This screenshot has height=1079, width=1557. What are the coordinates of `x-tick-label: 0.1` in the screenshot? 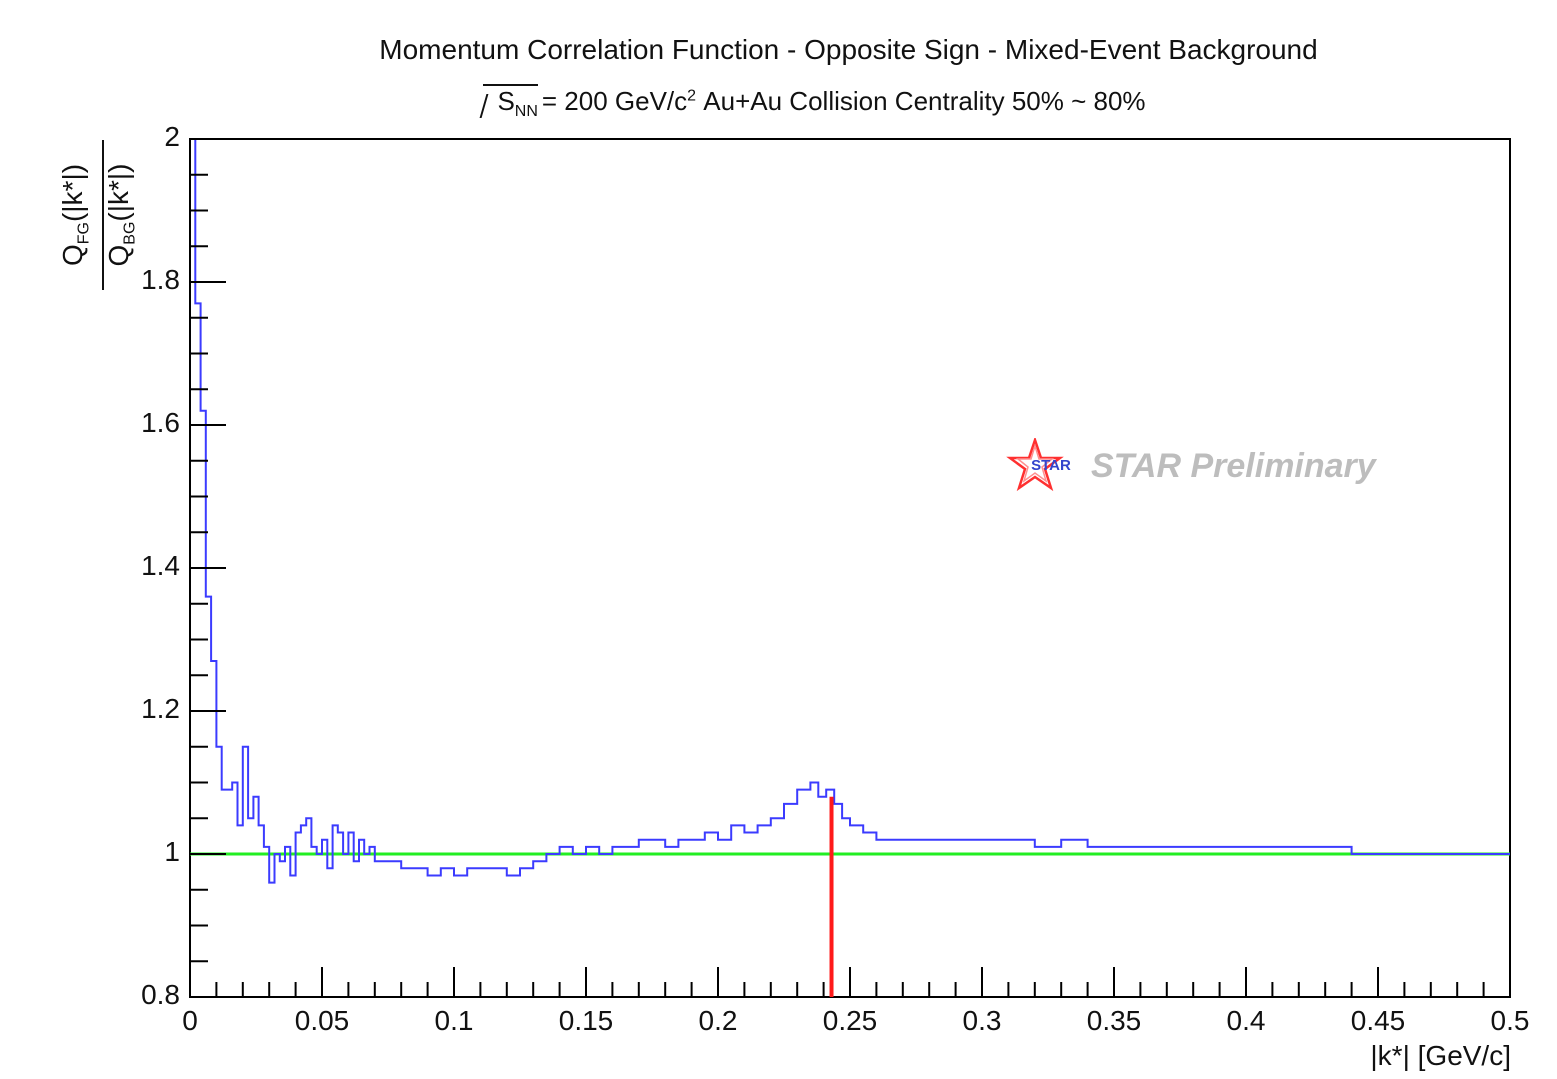 It's located at (454, 1020).